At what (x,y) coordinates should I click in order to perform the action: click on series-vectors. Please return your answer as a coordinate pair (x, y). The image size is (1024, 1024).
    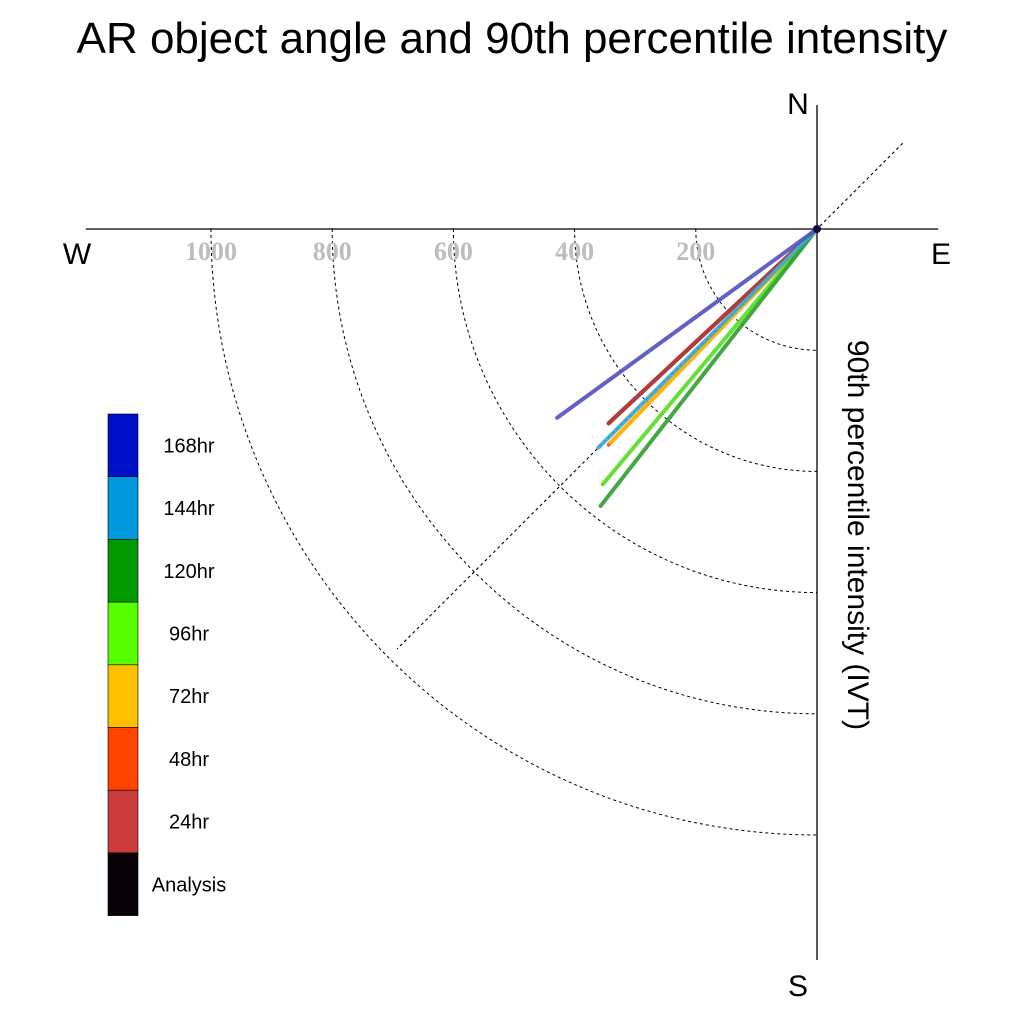
    Looking at the image, I should click on (688, 366).